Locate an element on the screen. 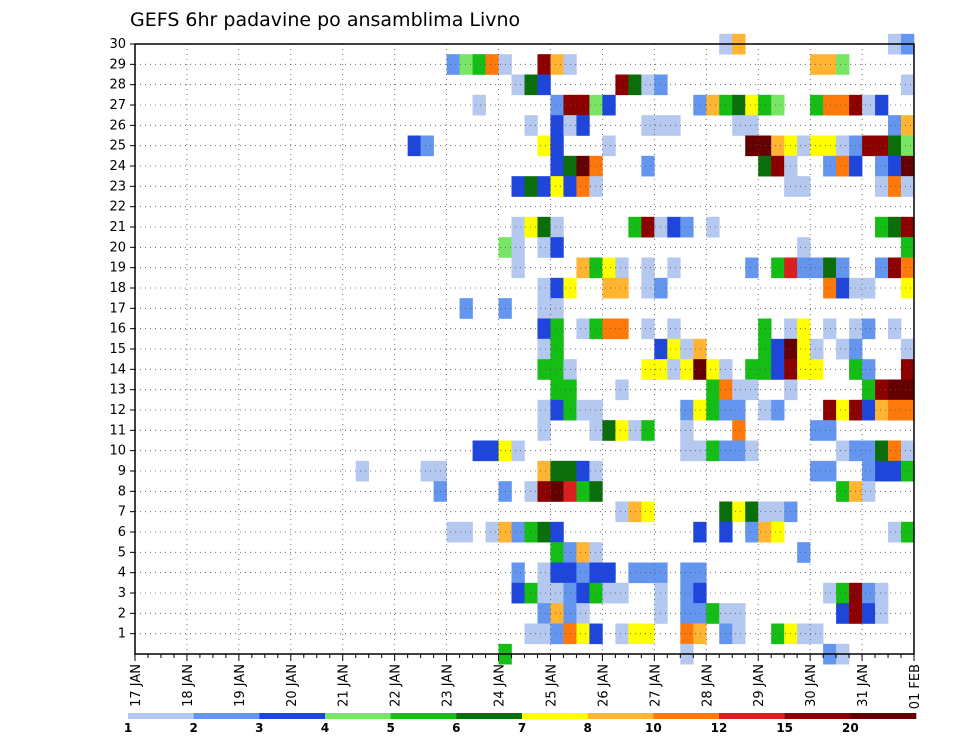 This screenshot has height=742, width=960. y-tick-label: 14 is located at coordinates (117, 369).